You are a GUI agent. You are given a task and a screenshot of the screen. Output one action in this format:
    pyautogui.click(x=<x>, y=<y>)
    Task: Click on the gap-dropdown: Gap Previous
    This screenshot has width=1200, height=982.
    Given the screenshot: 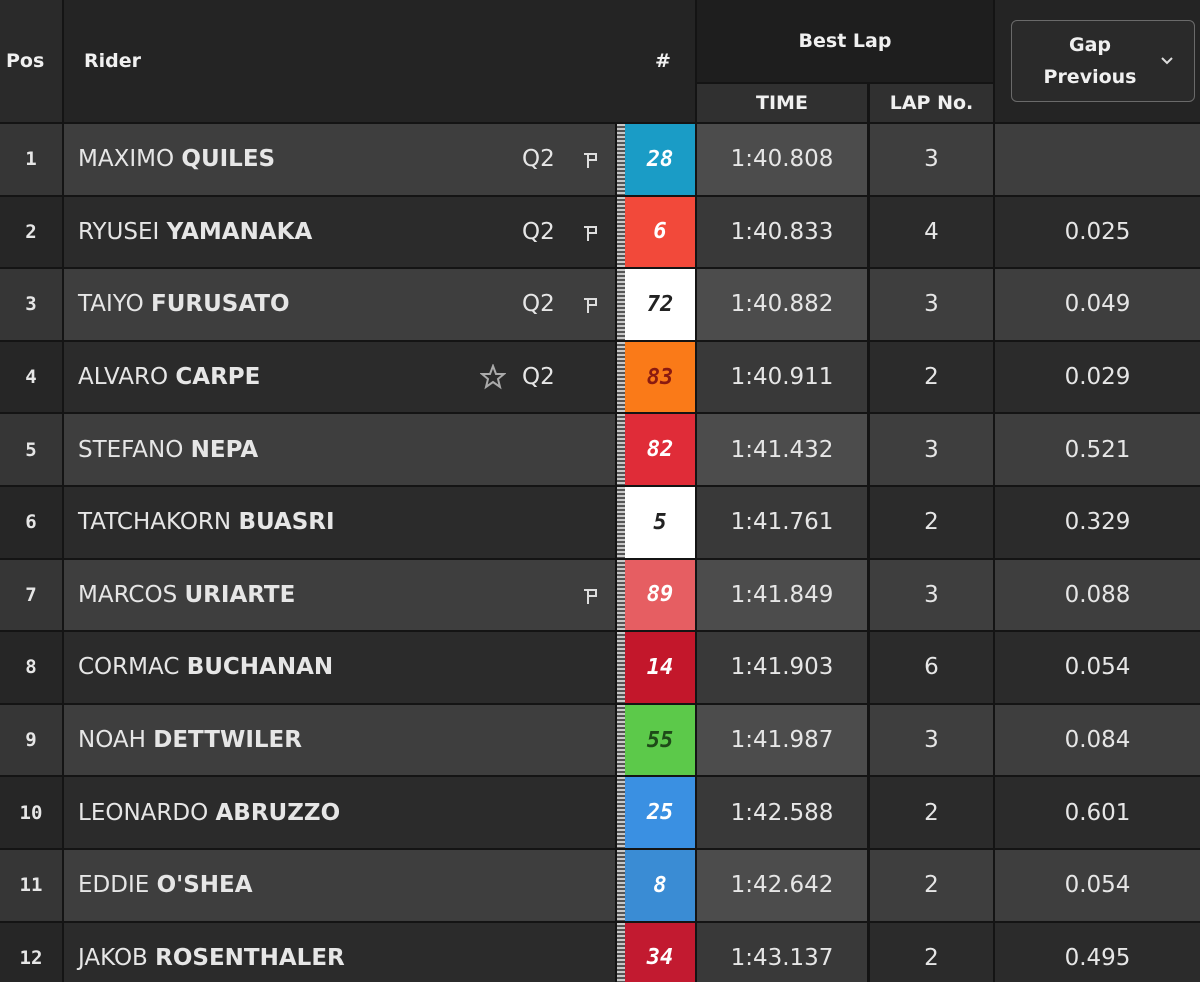 What is the action you would take?
    pyautogui.click(x=1103, y=61)
    